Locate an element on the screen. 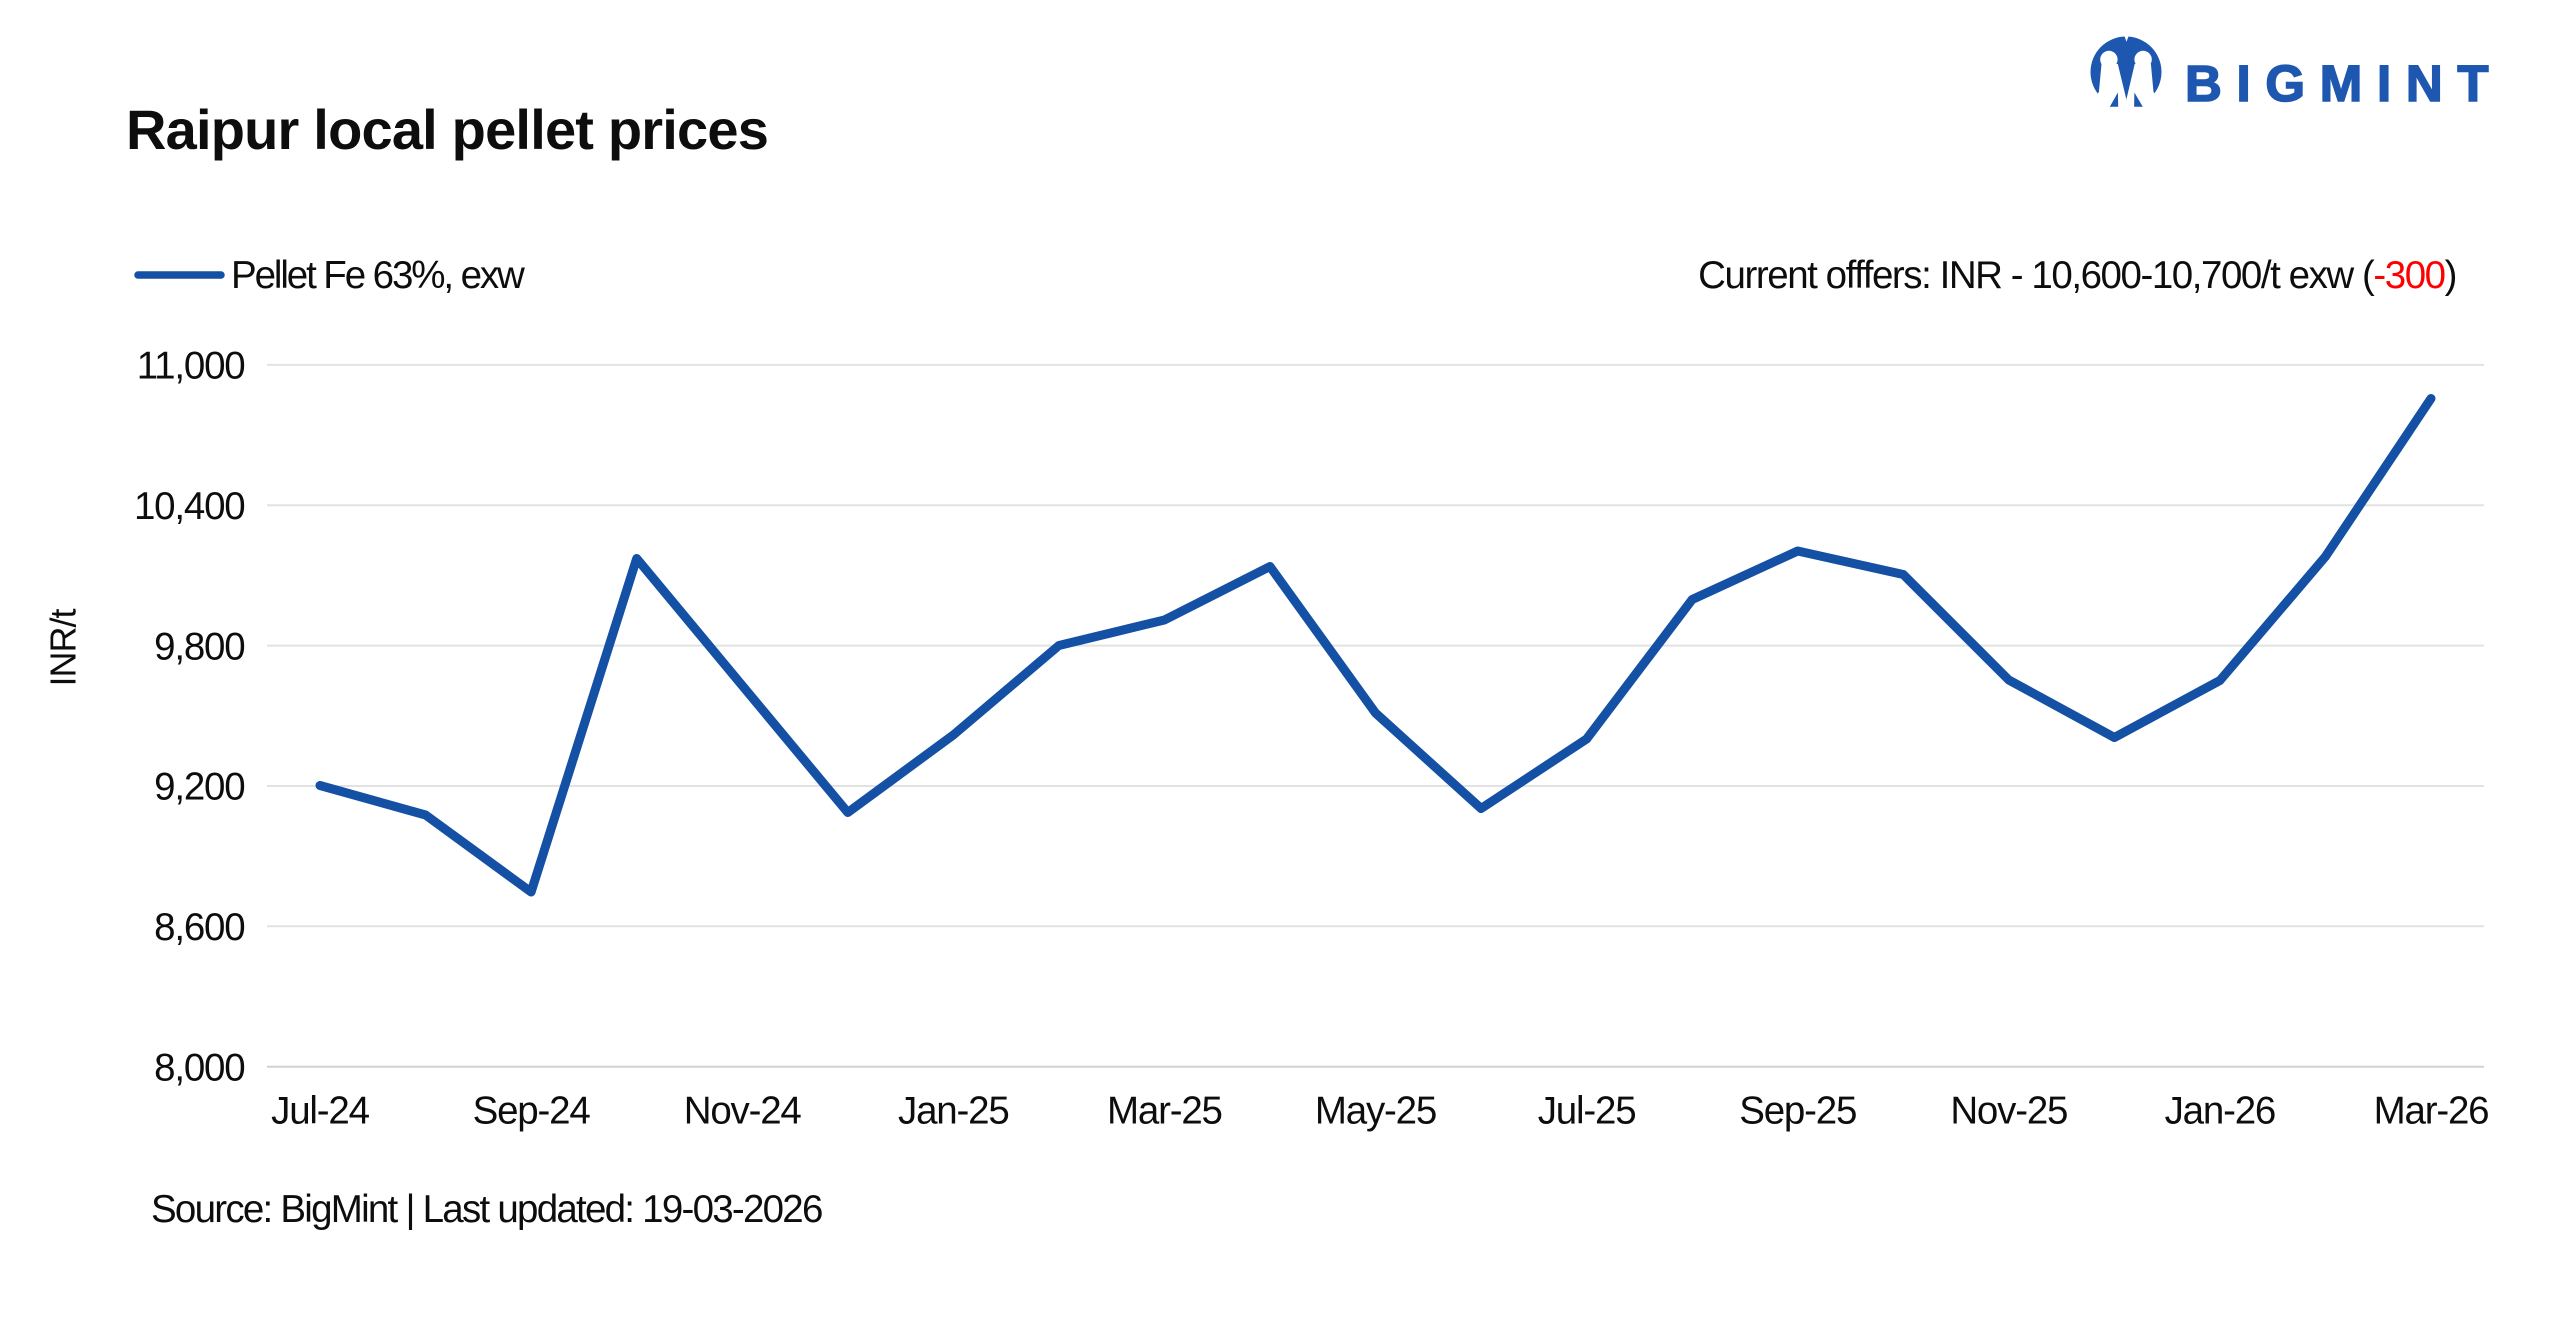  svg-text: 8,600 is located at coordinates (199, 927).